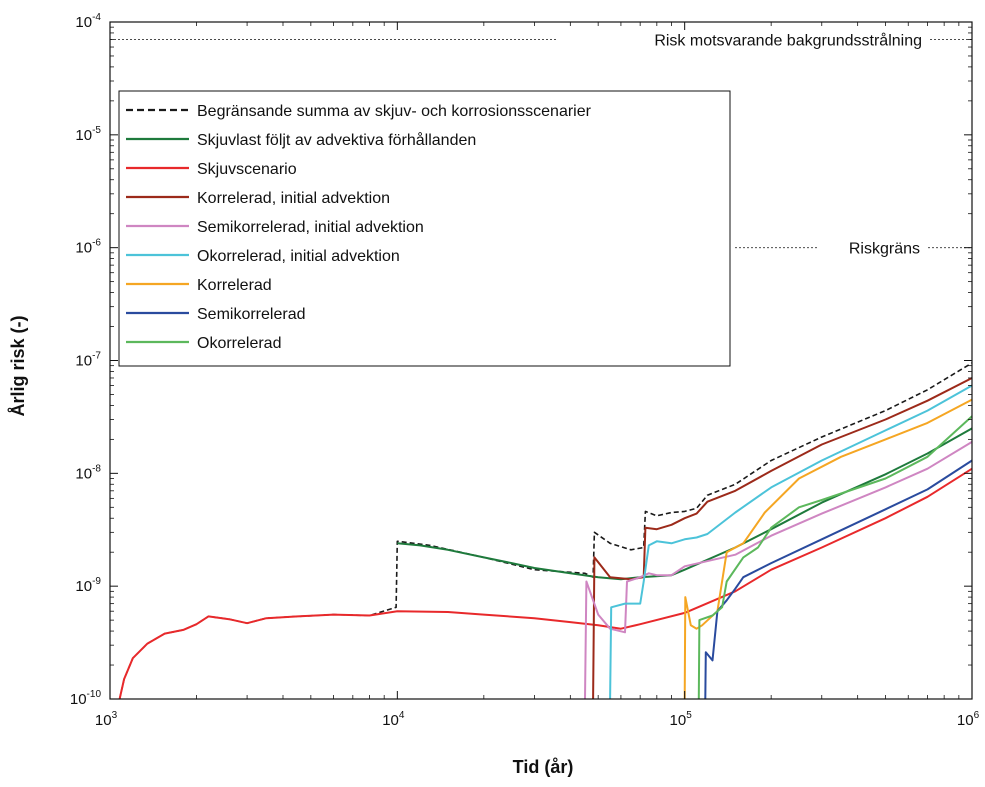 This screenshot has width=985, height=787. I want to click on x-tick-label: 10⁴, so click(393, 719).